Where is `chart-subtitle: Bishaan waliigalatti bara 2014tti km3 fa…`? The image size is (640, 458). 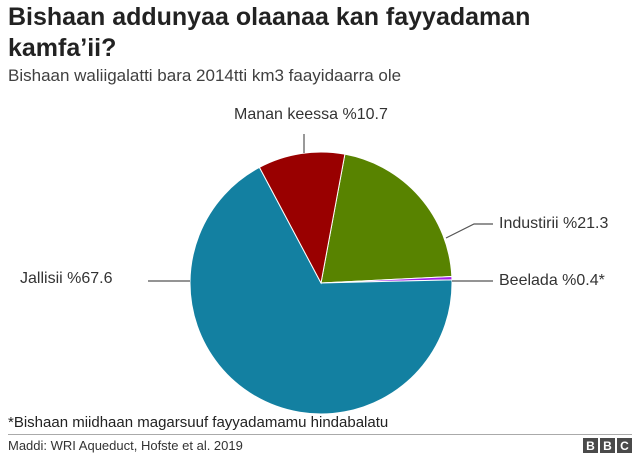
chart-subtitle: Bishaan waliigalatti bara 2014tti km3 fa… is located at coordinates (205, 75).